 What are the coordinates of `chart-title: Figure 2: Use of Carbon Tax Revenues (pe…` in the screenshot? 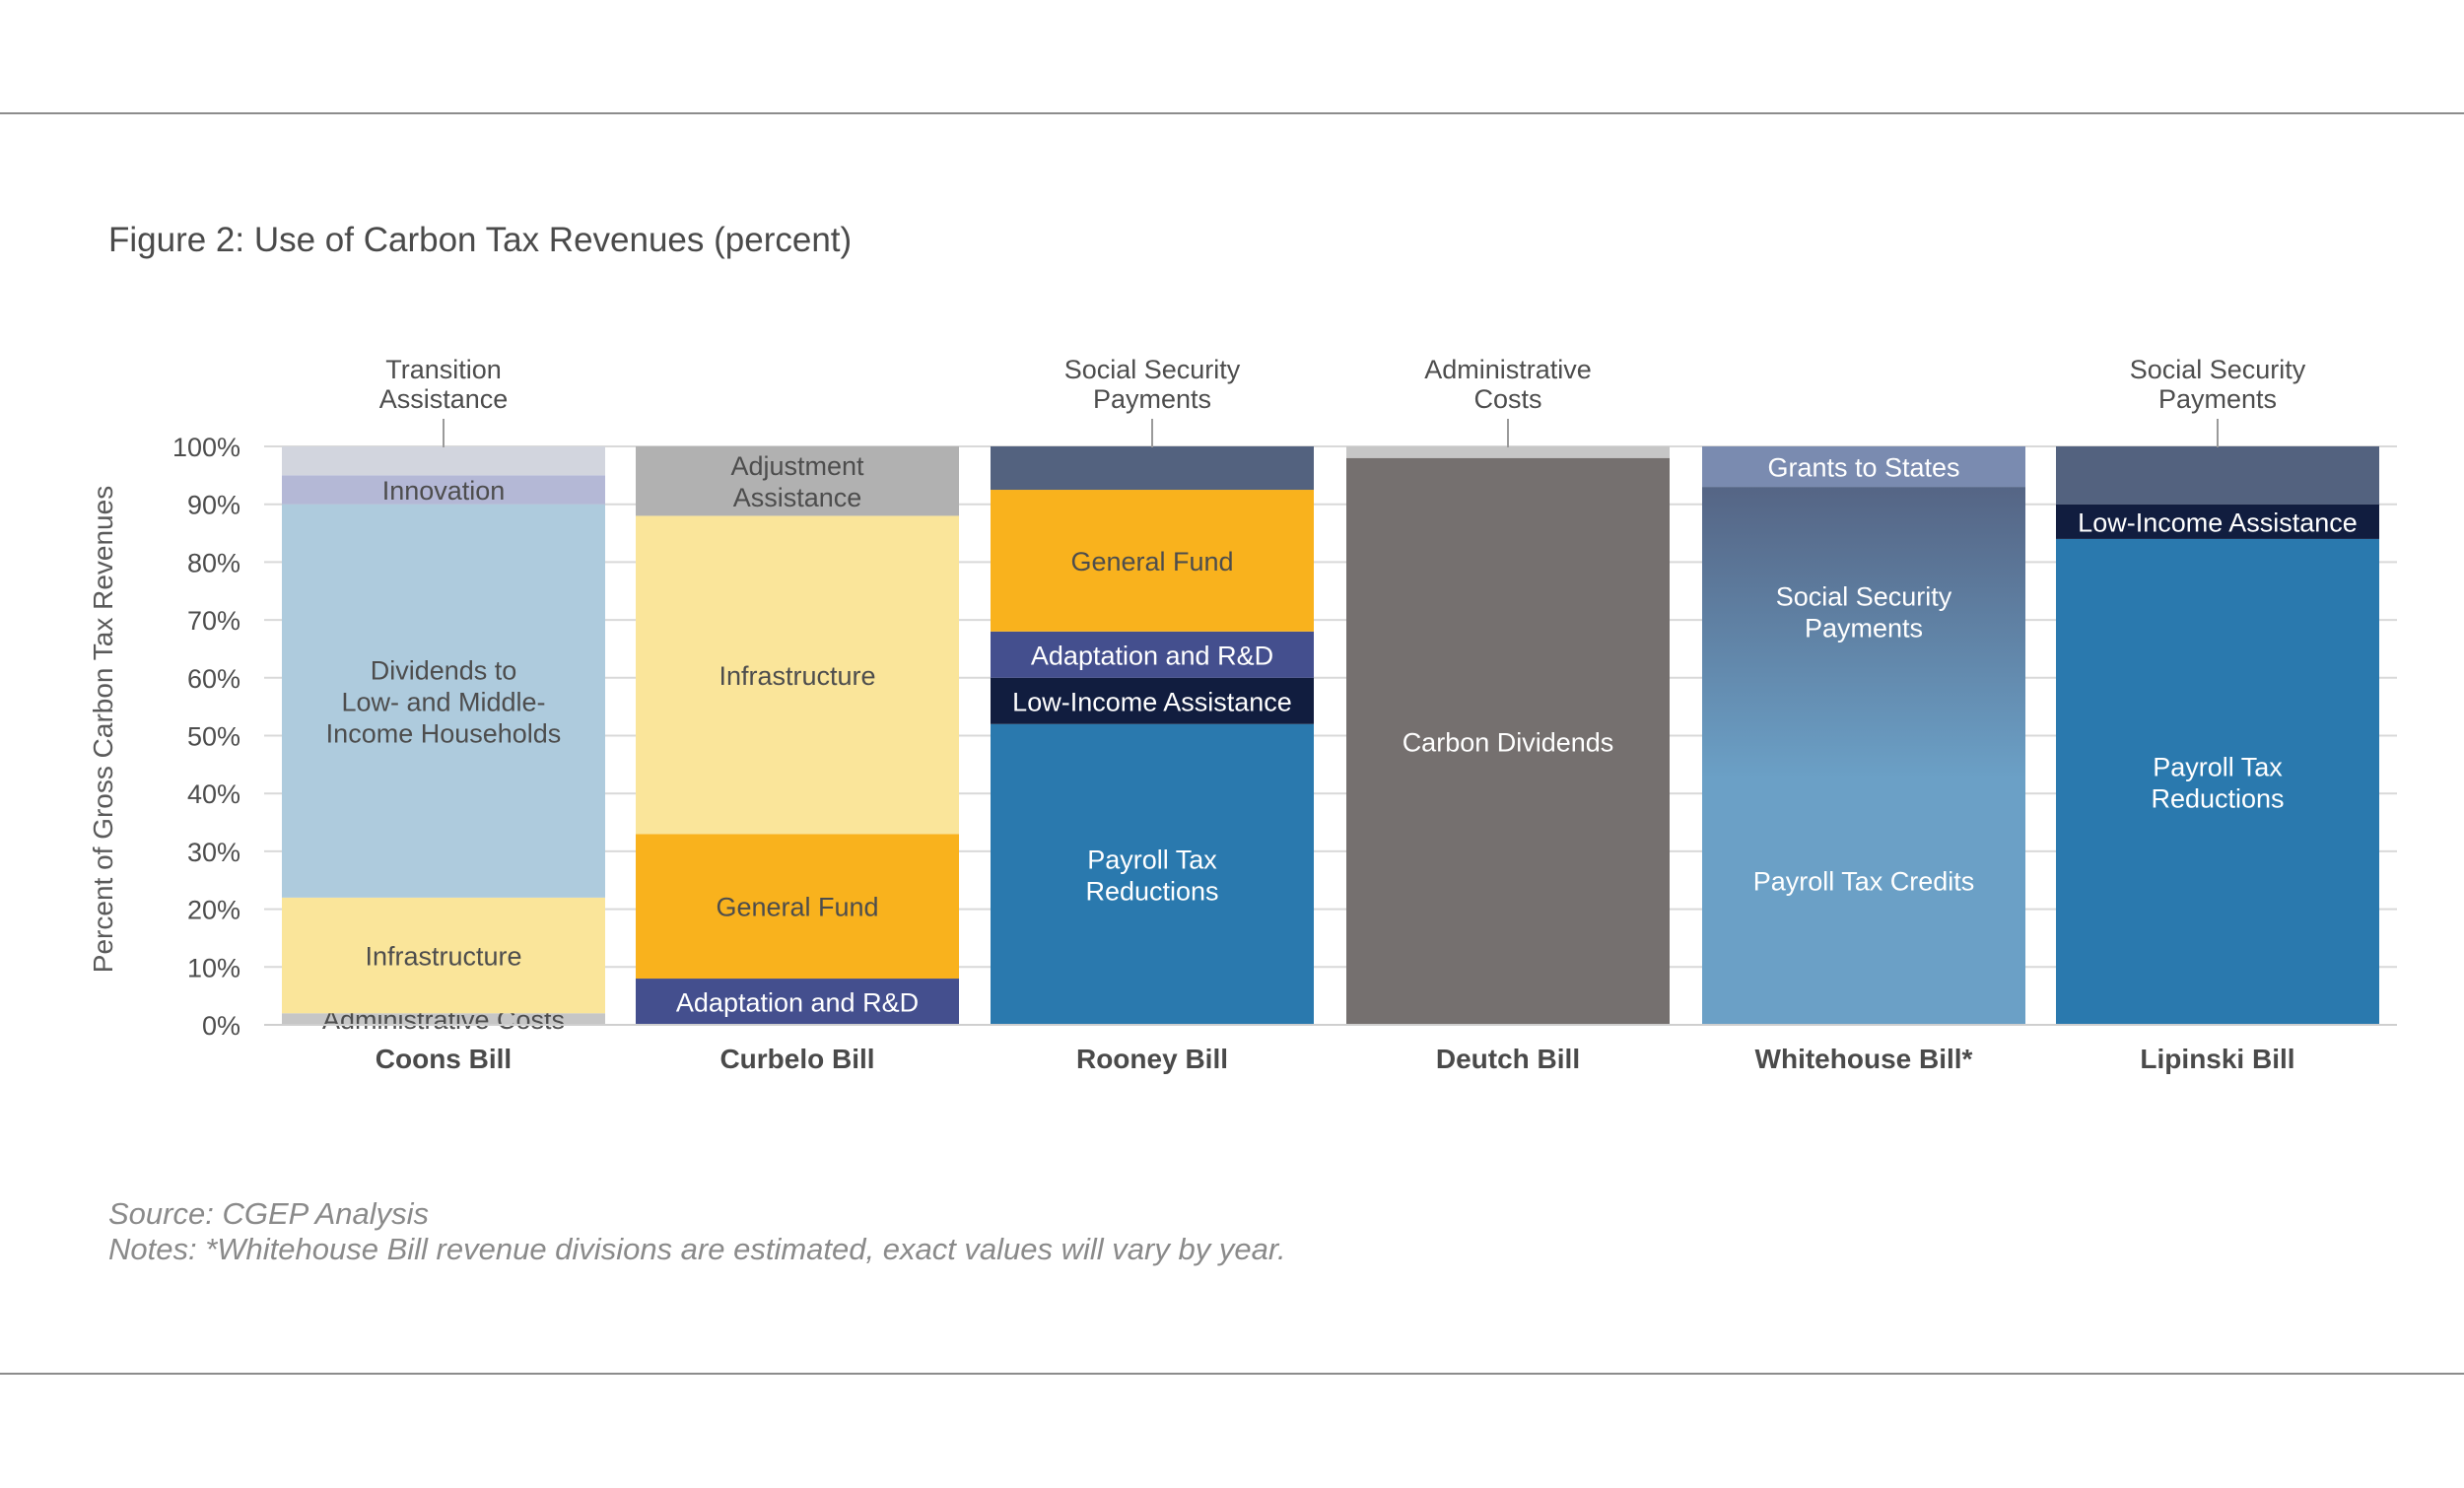 It's located at (480, 240).